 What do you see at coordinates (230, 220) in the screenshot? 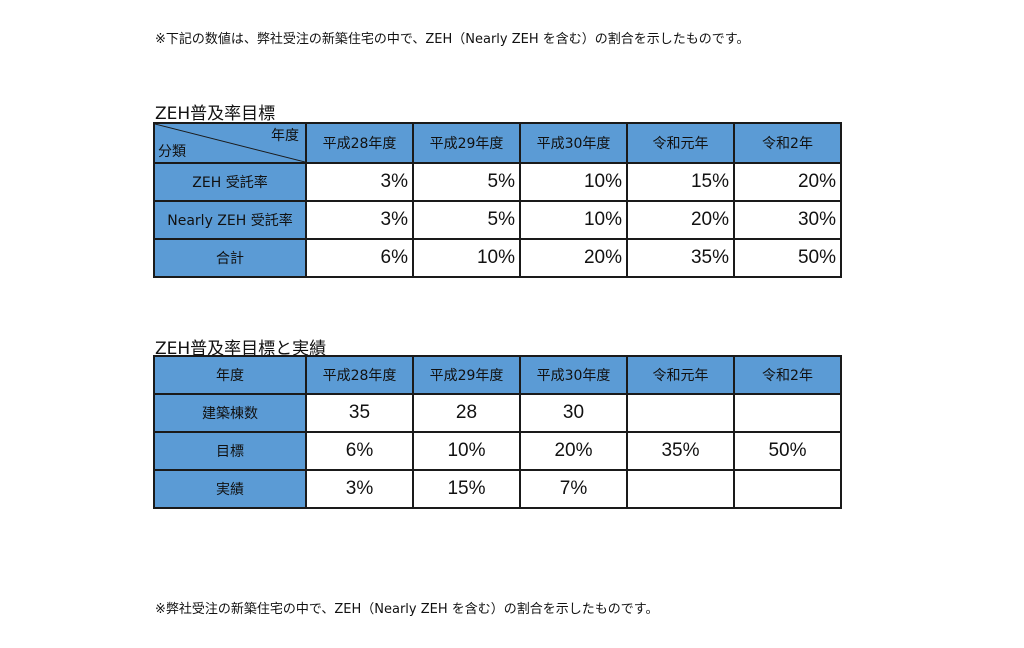
I see `row-label: Nearly ZEH 受託率` at bounding box center [230, 220].